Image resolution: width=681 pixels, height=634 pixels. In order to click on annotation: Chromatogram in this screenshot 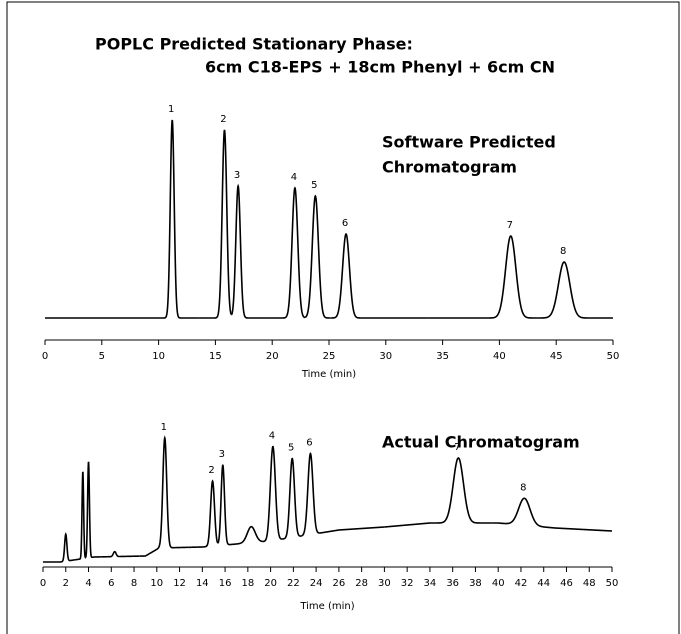, I will do `click(449, 167)`.